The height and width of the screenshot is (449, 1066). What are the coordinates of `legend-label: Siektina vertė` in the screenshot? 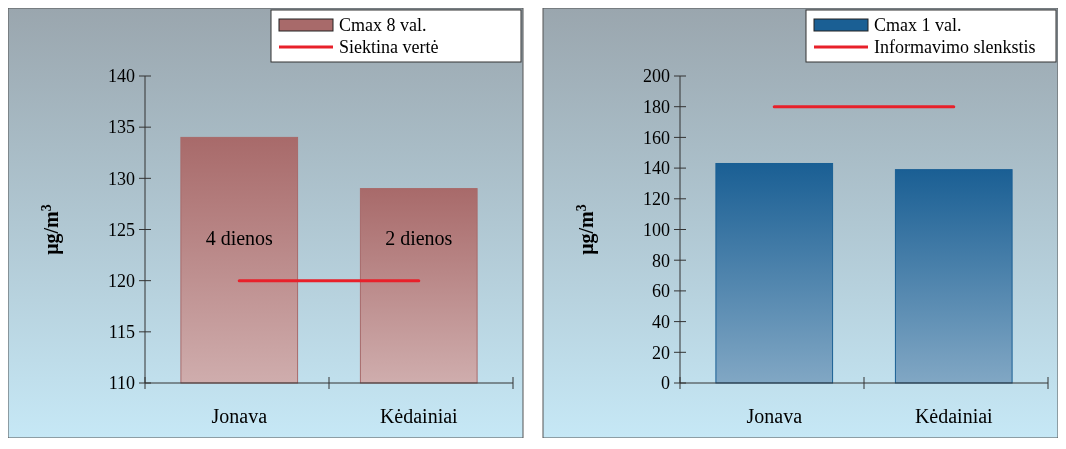 It's located at (389, 47).